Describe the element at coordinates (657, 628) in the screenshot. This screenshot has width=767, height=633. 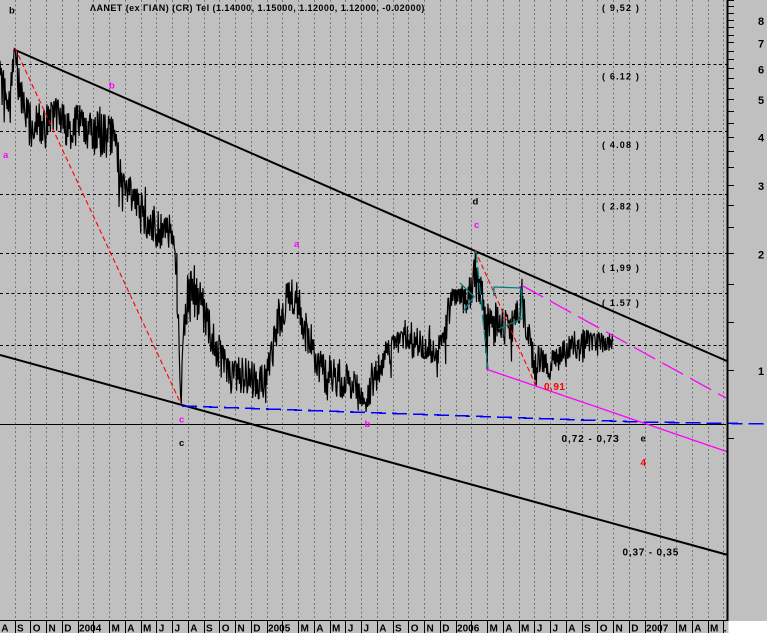
I see `svg-text: 2007` at that location.